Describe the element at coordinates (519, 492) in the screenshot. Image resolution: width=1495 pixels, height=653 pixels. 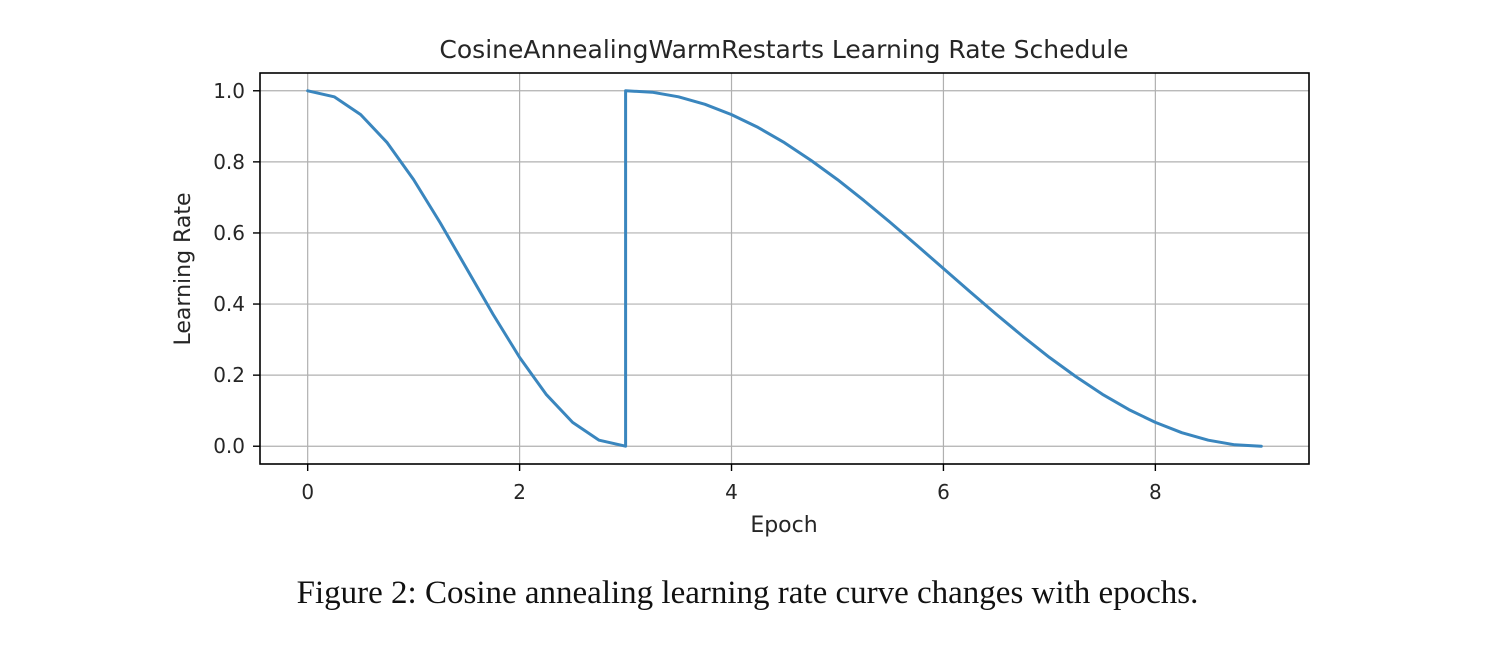
I see `x-tick-label: 2` at that location.